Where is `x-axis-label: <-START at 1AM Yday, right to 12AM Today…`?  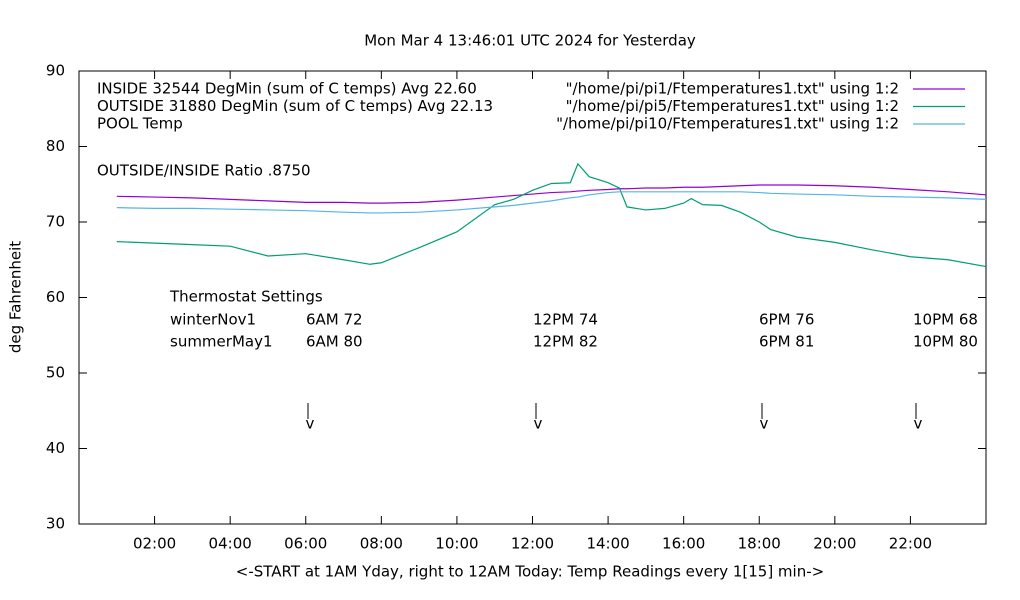
x-axis-label: <-START at 1AM Yday, right to 12AM Today… is located at coordinates (530, 572).